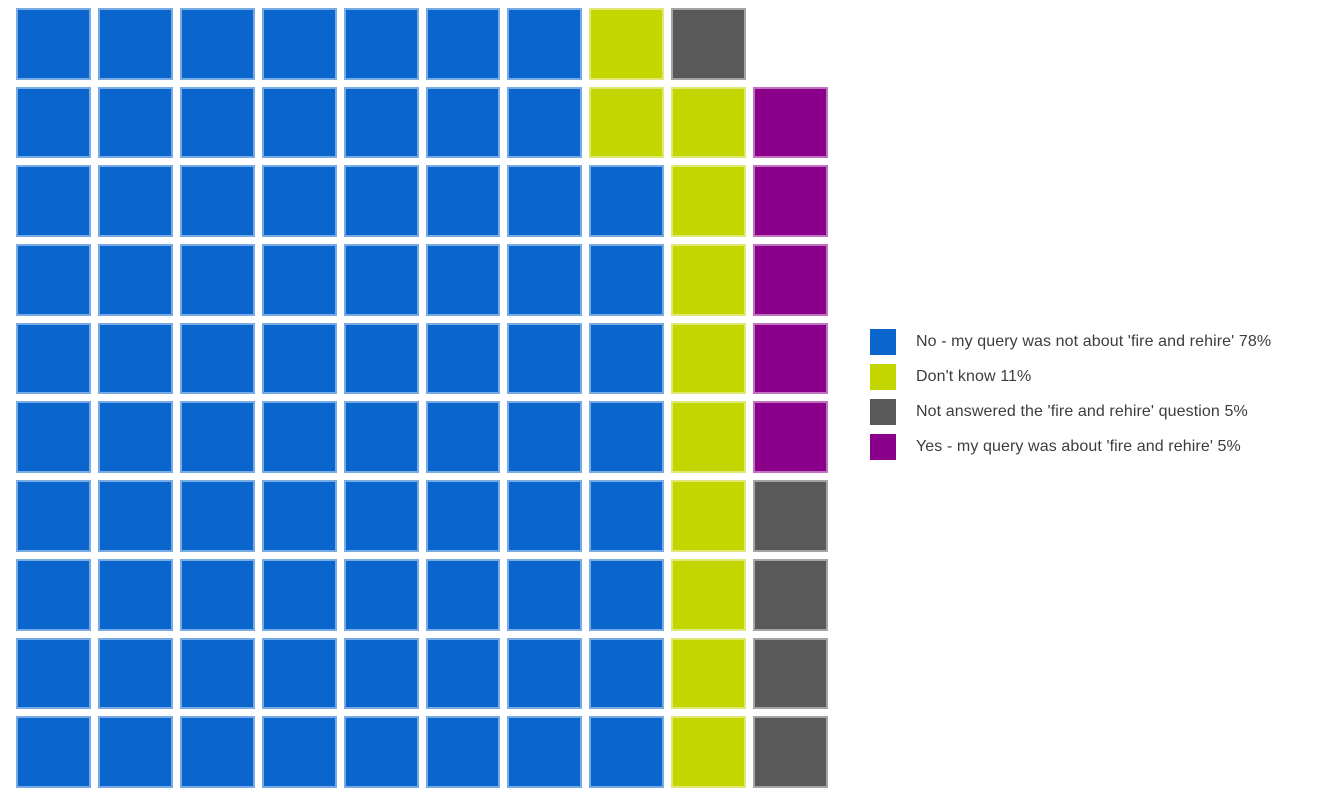  I want to click on legend-item: Don't know 11%, so click(1070, 377).